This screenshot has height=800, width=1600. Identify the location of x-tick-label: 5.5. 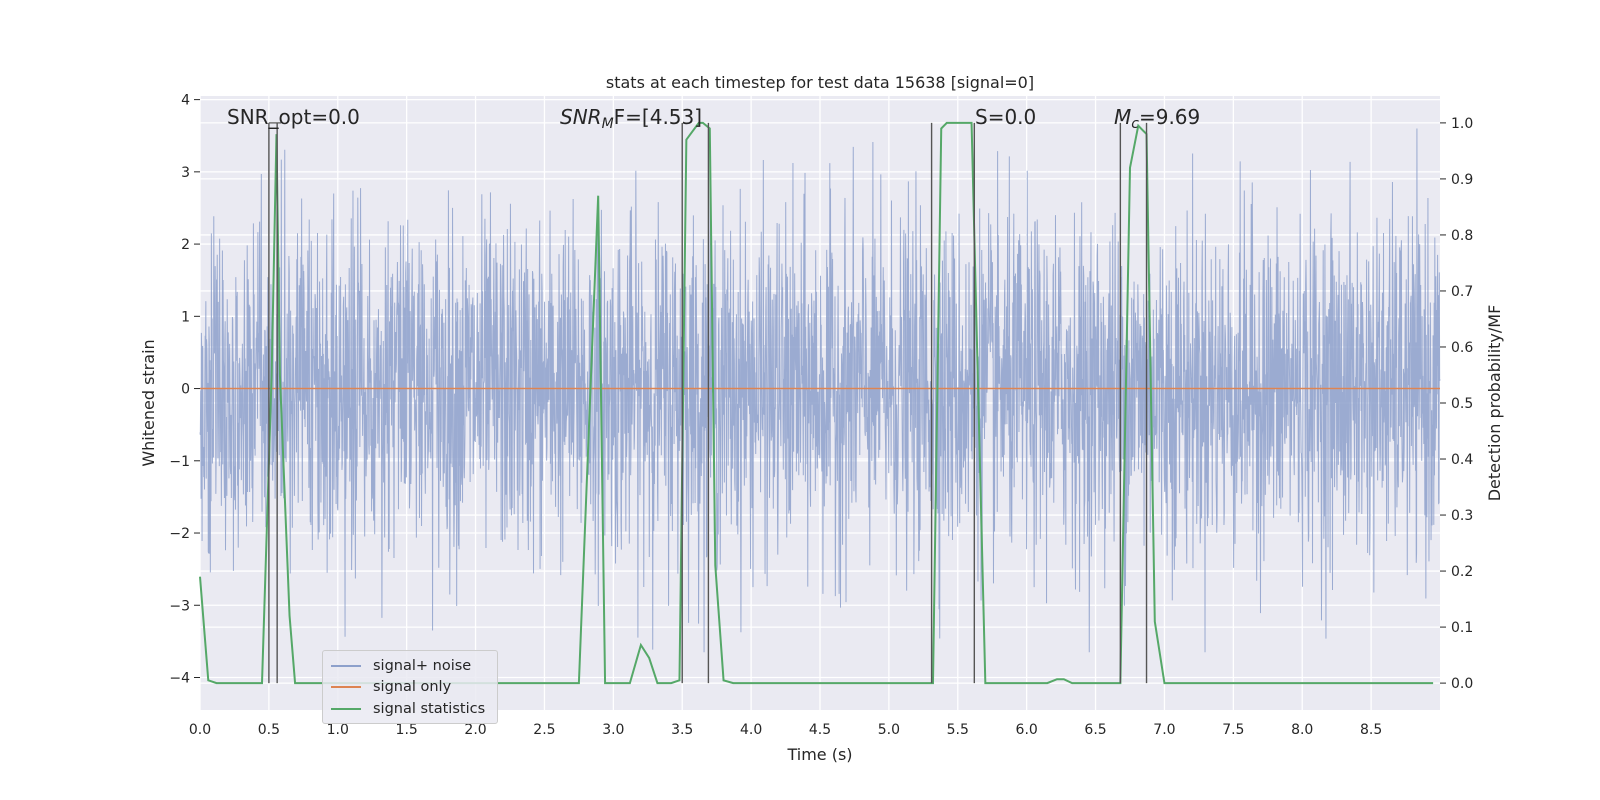
(958, 730).